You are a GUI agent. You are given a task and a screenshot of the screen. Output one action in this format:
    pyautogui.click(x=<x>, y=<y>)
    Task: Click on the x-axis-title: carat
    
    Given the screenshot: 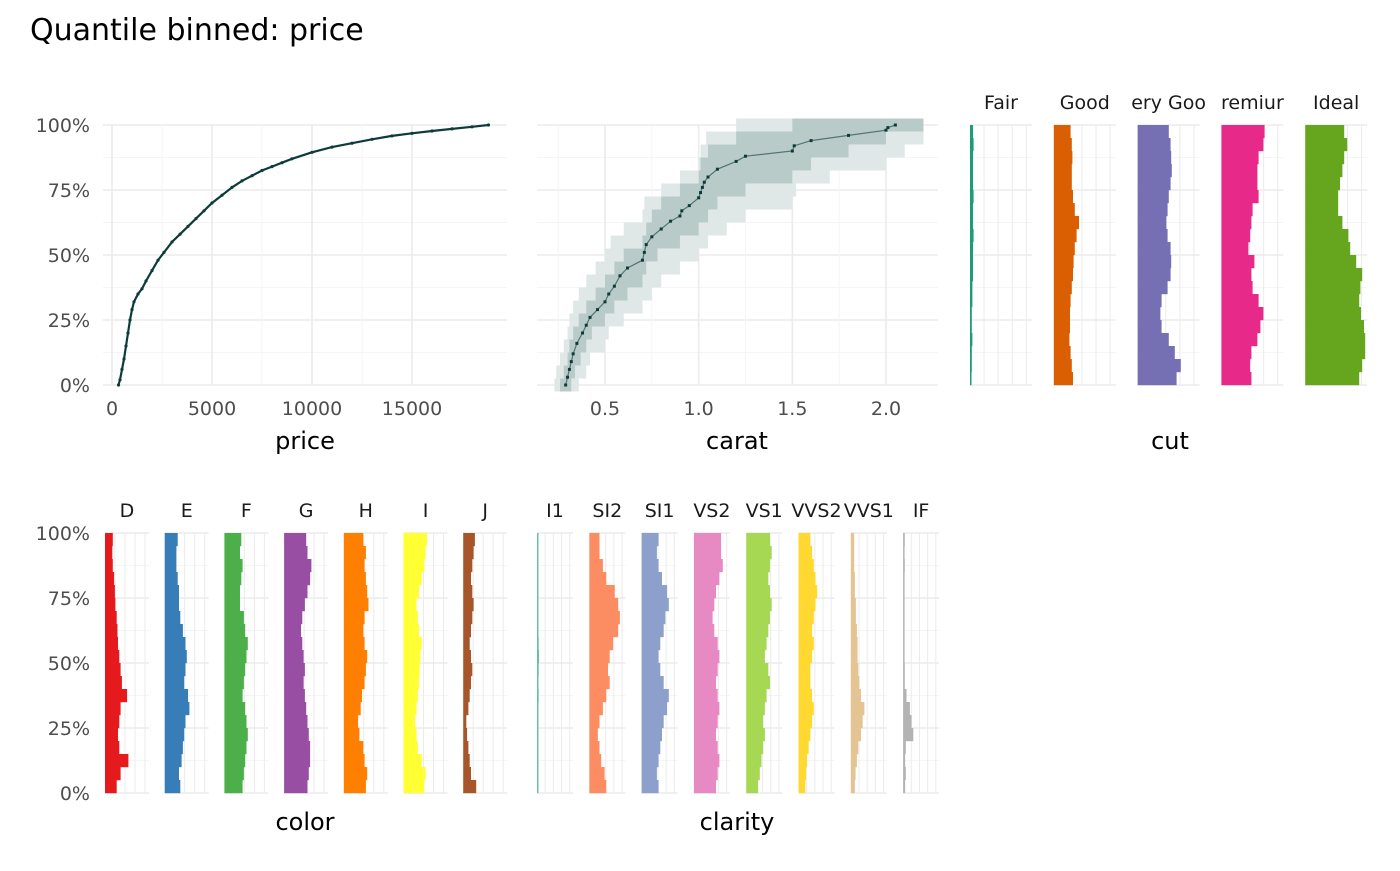 What is the action you would take?
    pyautogui.click(x=737, y=441)
    